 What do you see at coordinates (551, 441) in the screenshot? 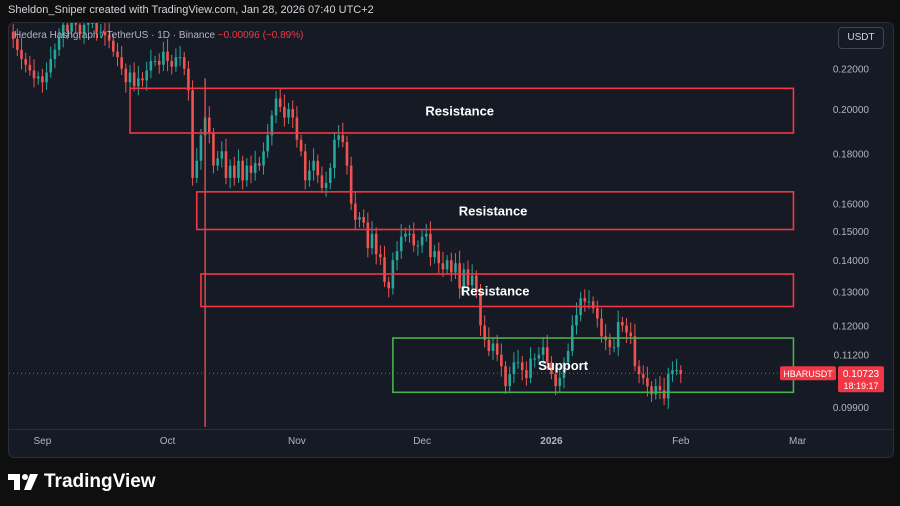
I see `x-tick-label: 2026` at bounding box center [551, 441].